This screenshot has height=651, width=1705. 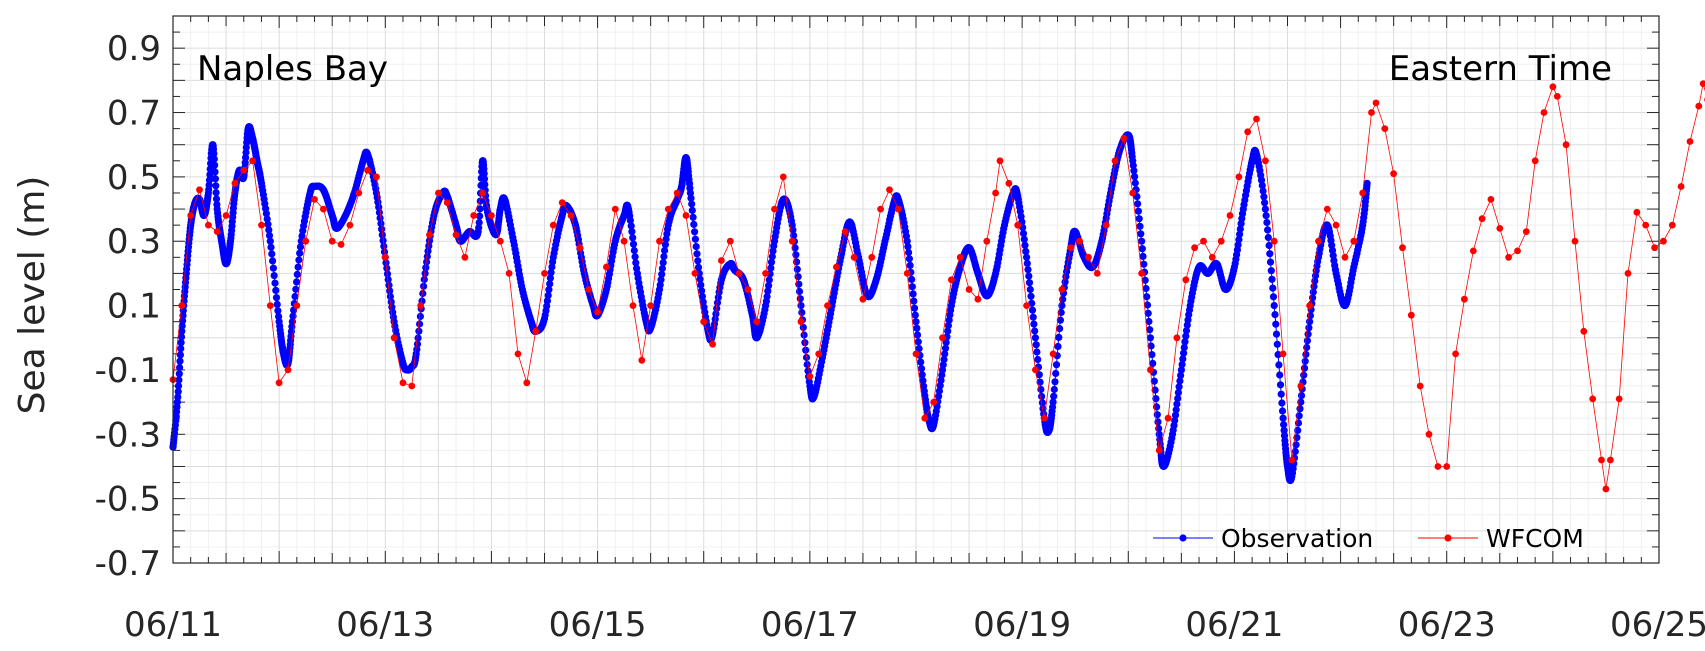 I want to click on y-tick-labels: 0.9 0.7 0.5 0.3 0.1 -0.1 -0.3 -0.5 -0.7, so click(x=128, y=306).